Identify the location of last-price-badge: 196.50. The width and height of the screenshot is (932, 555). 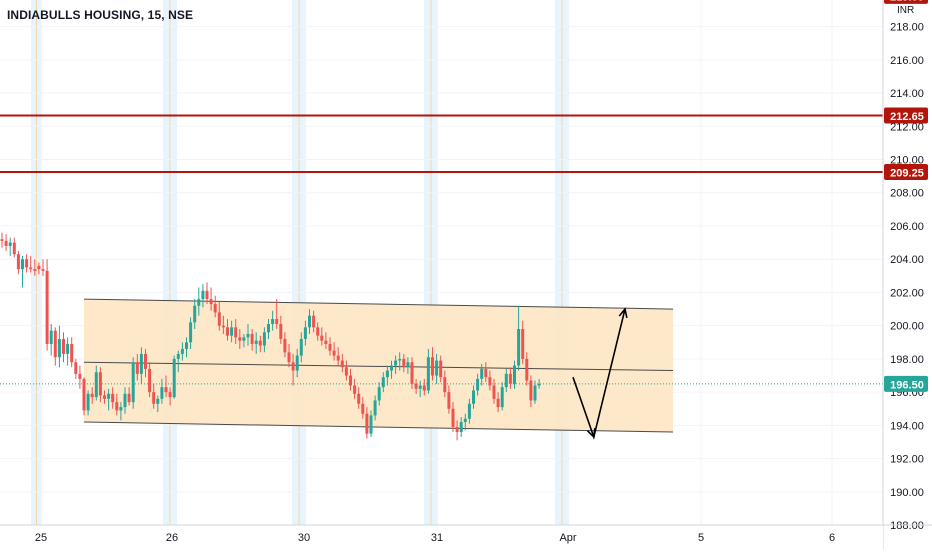
(907, 385).